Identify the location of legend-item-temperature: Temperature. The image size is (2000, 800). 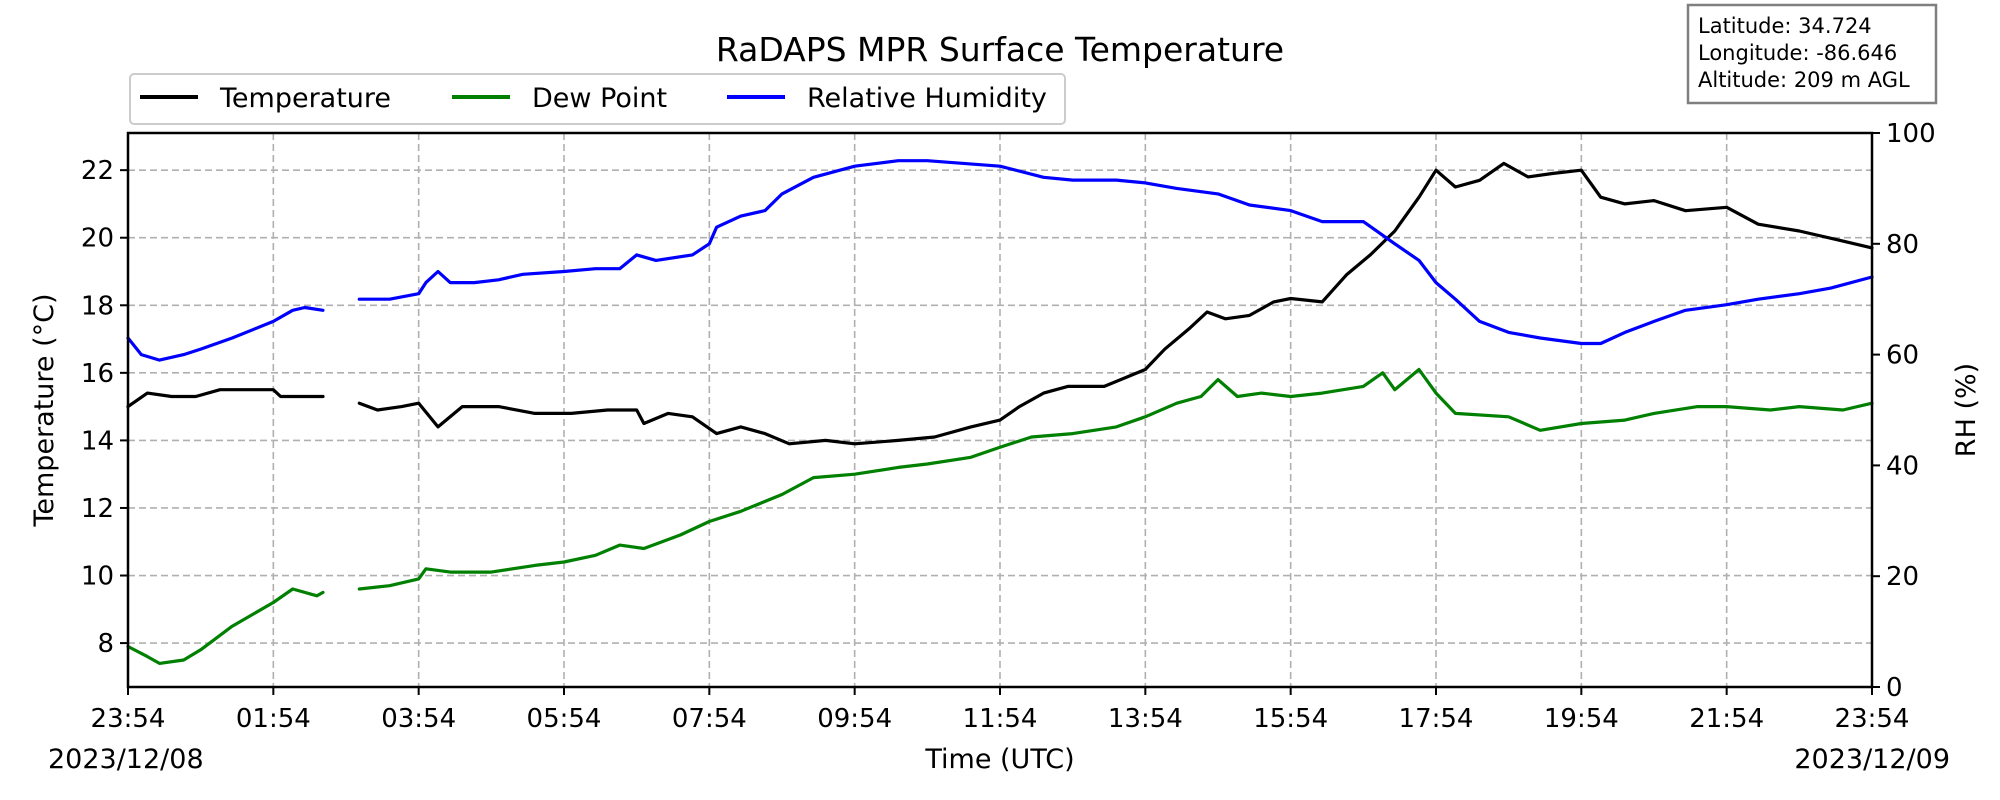
(265, 98).